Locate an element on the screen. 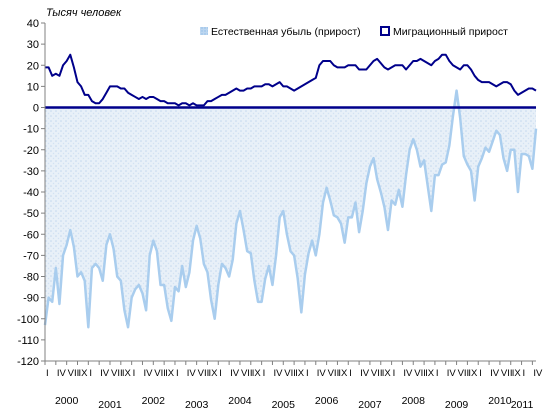 Image resolution: width=548 pixels, height=420 pixels. y-tick-label: -90 is located at coordinates (31, 299).